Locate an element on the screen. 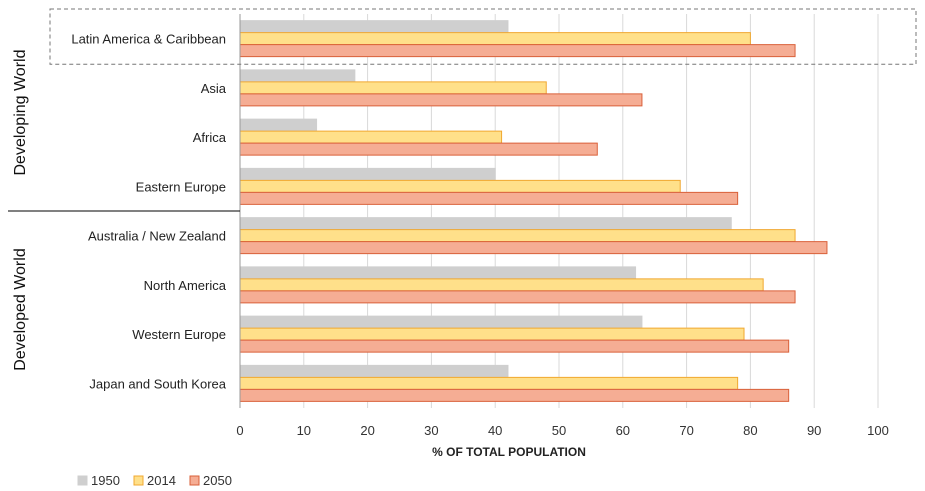  legend-swatch-1950 is located at coordinates (82, 480).